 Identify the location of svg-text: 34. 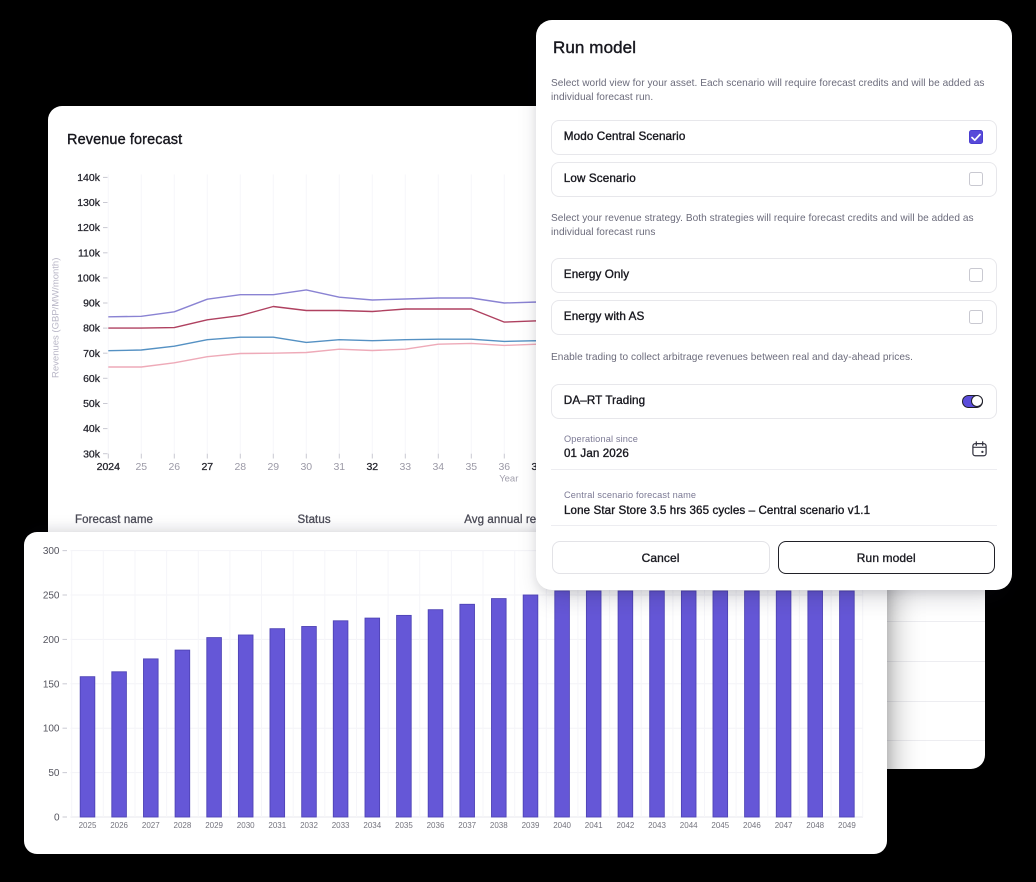
(438, 467).